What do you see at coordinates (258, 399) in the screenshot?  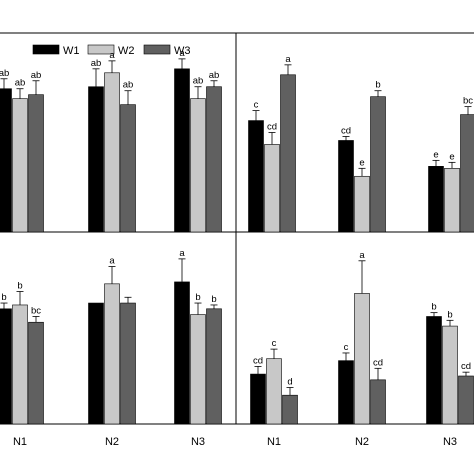 I see `bottom-right-bar-w1-n1` at bounding box center [258, 399].